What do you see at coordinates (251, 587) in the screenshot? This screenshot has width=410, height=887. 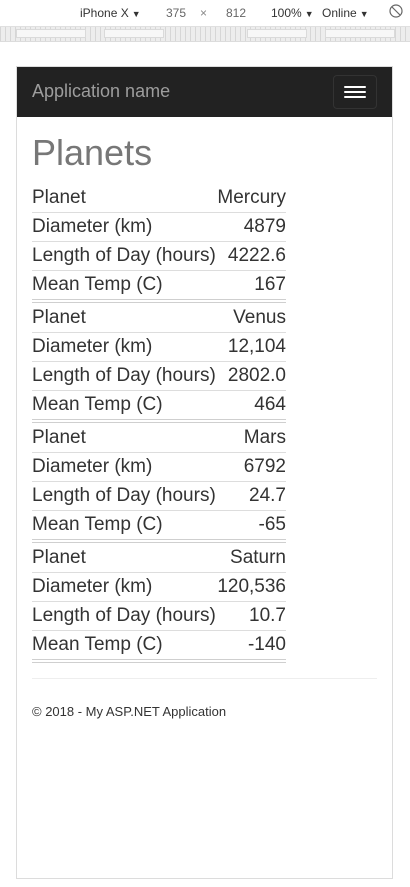 I see `diameter-value: 120,536` at bounding box center [251, 587].